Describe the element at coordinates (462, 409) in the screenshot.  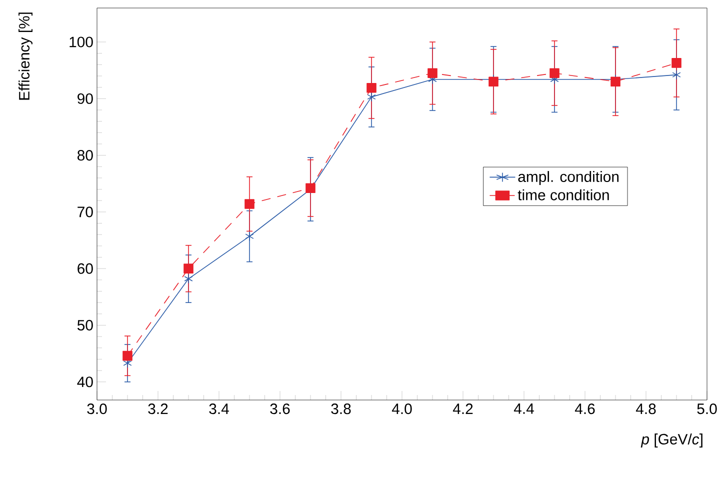
I see `x-tick-label: 4.2` at that location.